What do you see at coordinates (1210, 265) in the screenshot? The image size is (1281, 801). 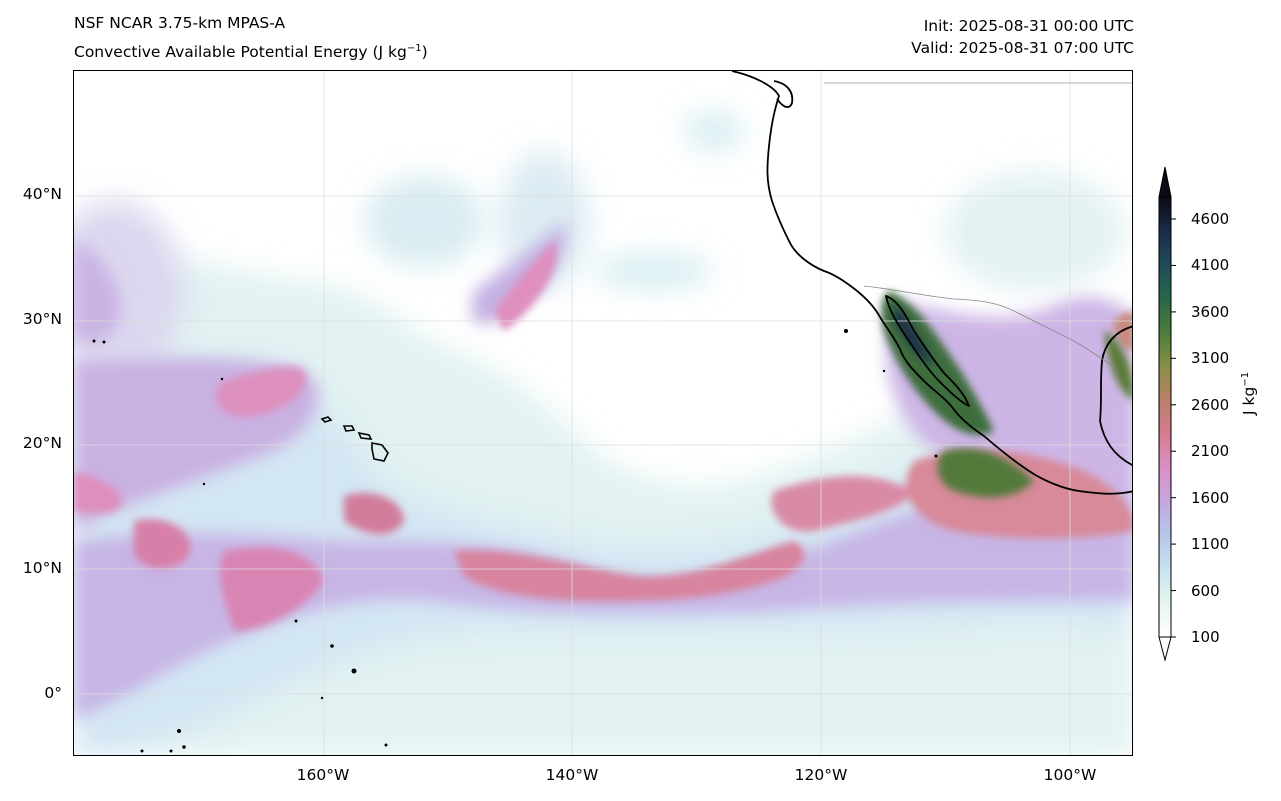 I see `colorbar-tick: 4100` at bounding box center [1210, 265].